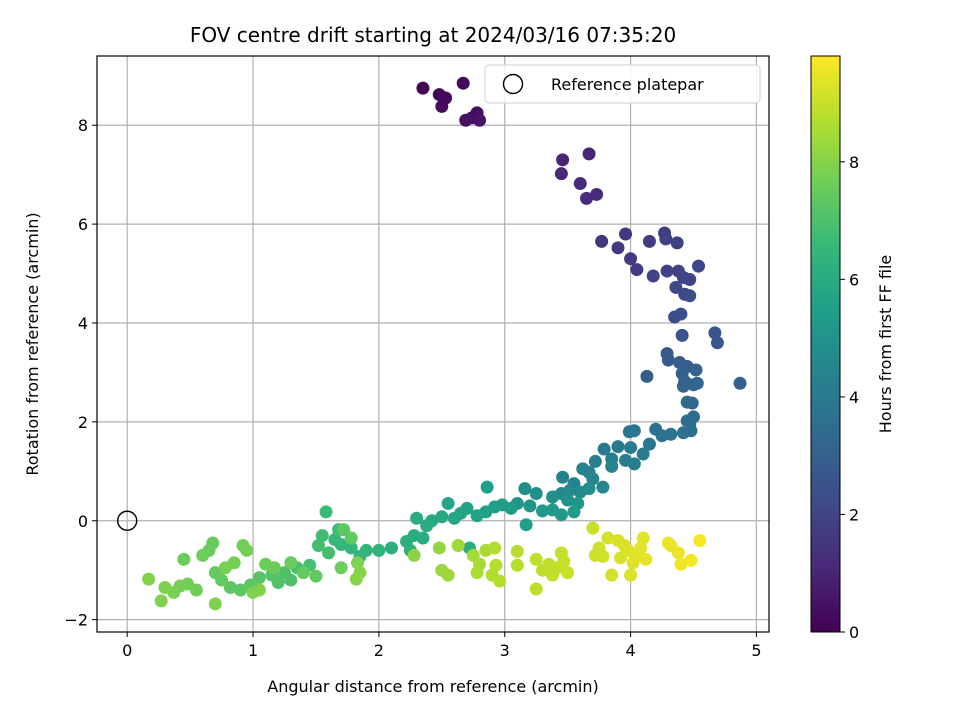 The image size is (960, 720). Describe the element at coordinates (32, 343) in the screenshot. I see `y-axis-label: Rotation from reference (arcmin)` at that location.